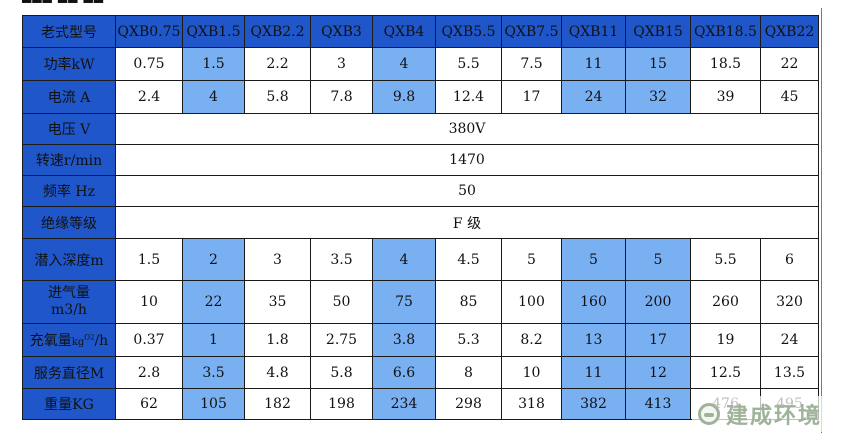  I want to click on table-row: 电压 V 380V, so click(420, 129).